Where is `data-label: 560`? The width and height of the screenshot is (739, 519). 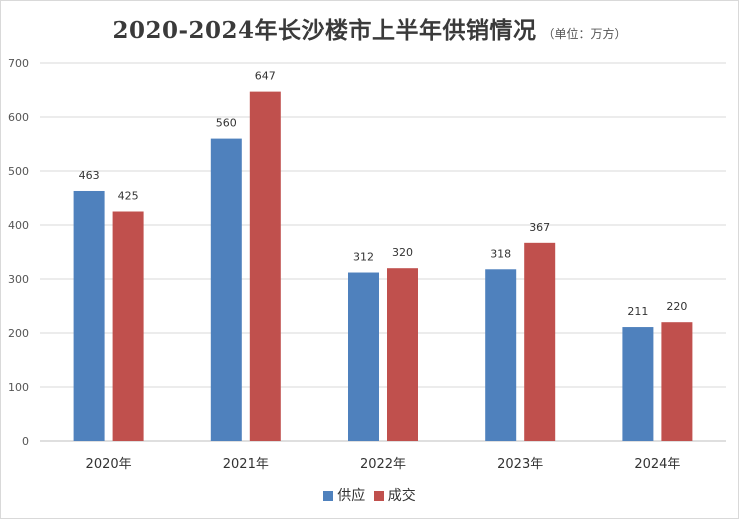 data-label: 560 is located at coordinates (226, 123).